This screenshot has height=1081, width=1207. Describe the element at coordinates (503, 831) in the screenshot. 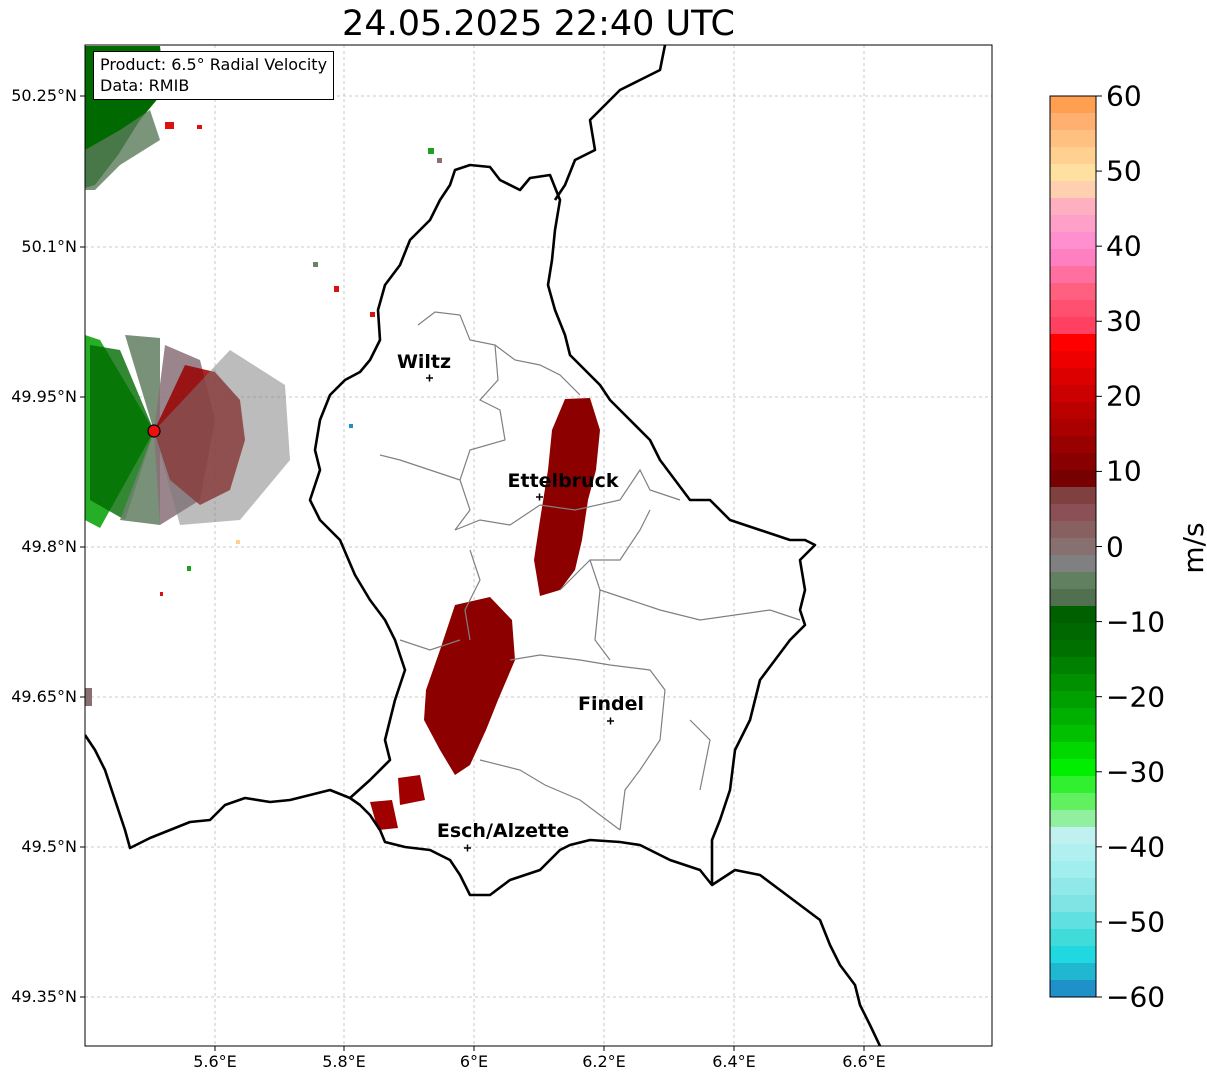

I see `city-label-esch: Esch/Alzette` at that location.